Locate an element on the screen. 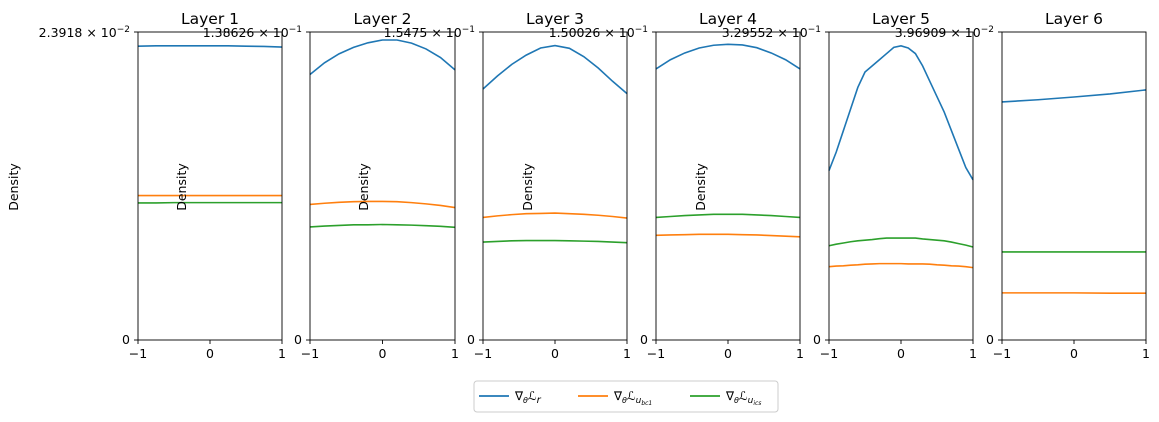 This screenshot has width=1159, height=422. y-max-label: 1.5475 × 10−1 is located at coordinates (429, 32).